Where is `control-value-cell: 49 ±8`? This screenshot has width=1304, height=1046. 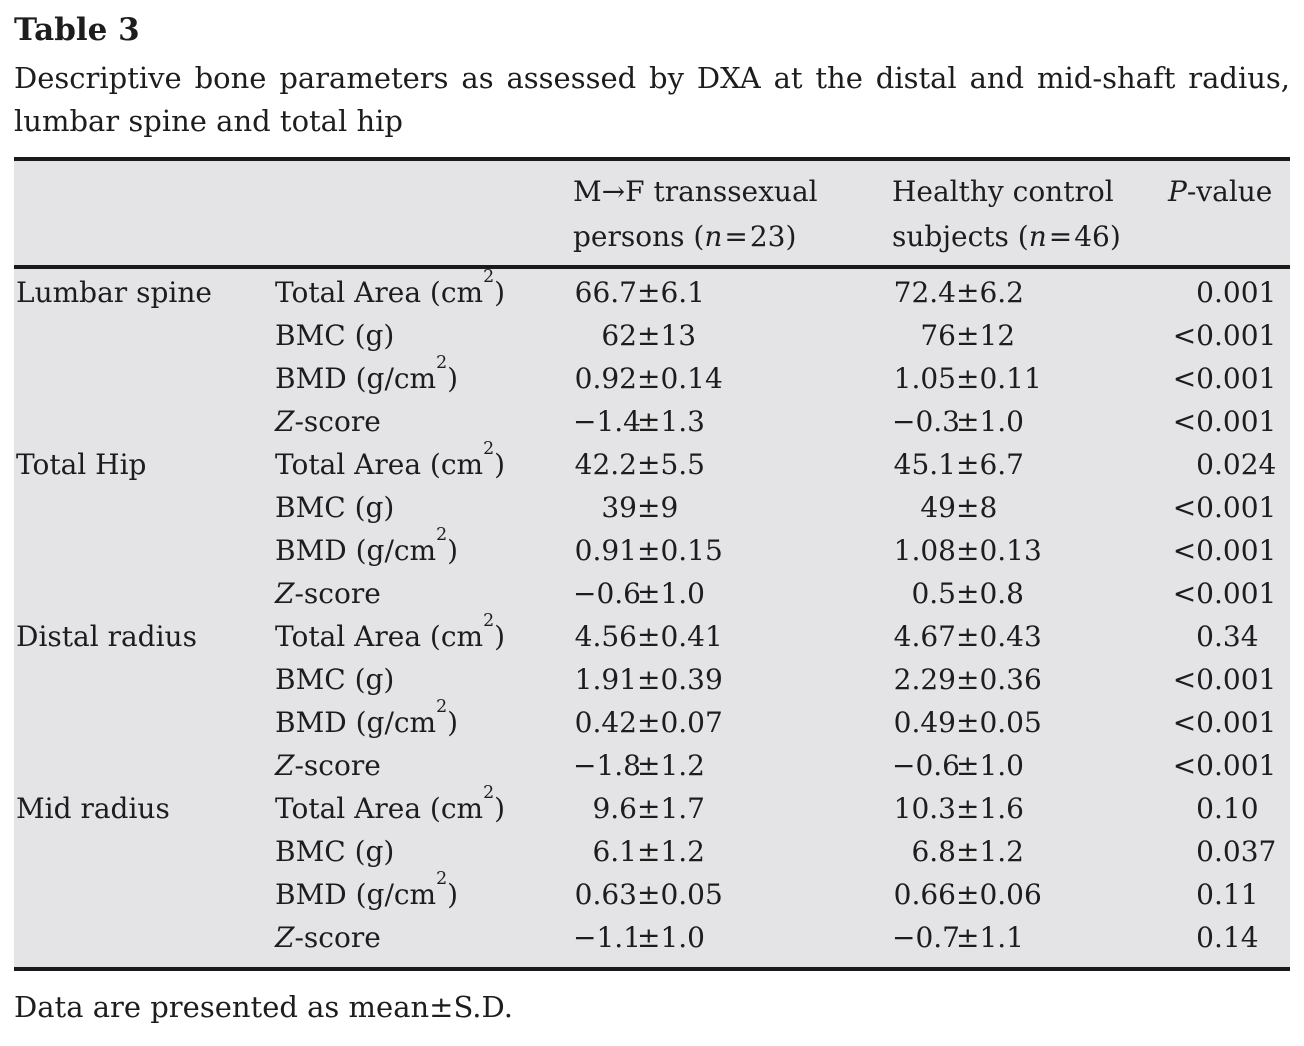
control-value-cell: 49 ±8 is located at coordinates (959, 507).